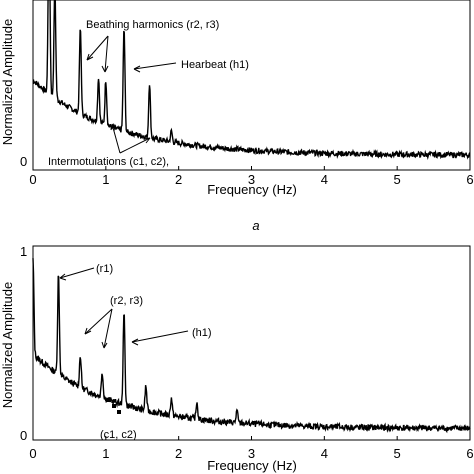 The width and height of the screenshot is (474, 474). What do you see at coordinates (469, 453) in the screenshot?
I see `x-tick-label-b-6: 6` at bounding box center [469, 453].